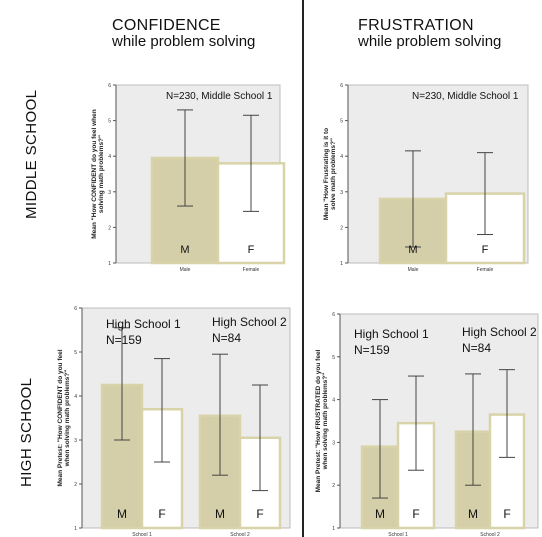 This screenshot has width=542, height=537. I want to click on row-label-middle-school: MIDDLE SCHOOL, so click(31, 154).